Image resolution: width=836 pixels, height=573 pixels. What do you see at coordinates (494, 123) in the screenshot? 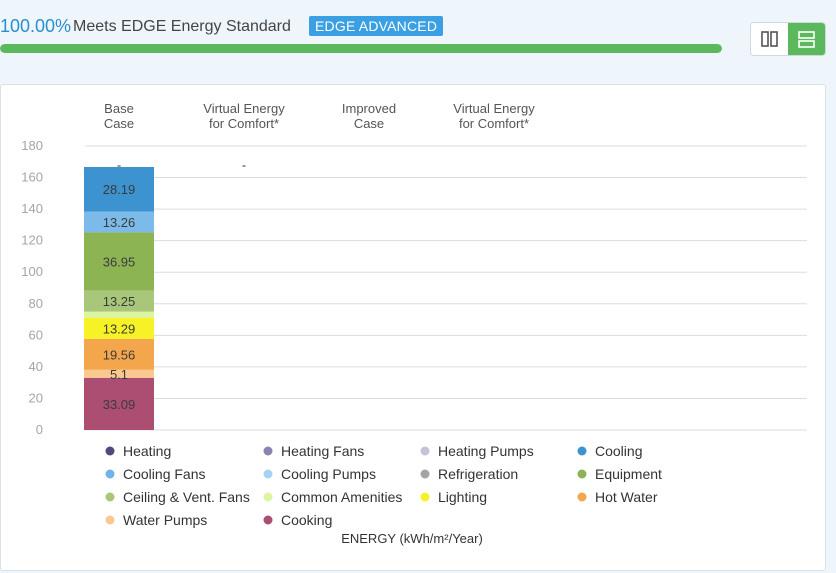
I see `column-header-3-line-1: for Comfort*` at bounding box center [494, 123].